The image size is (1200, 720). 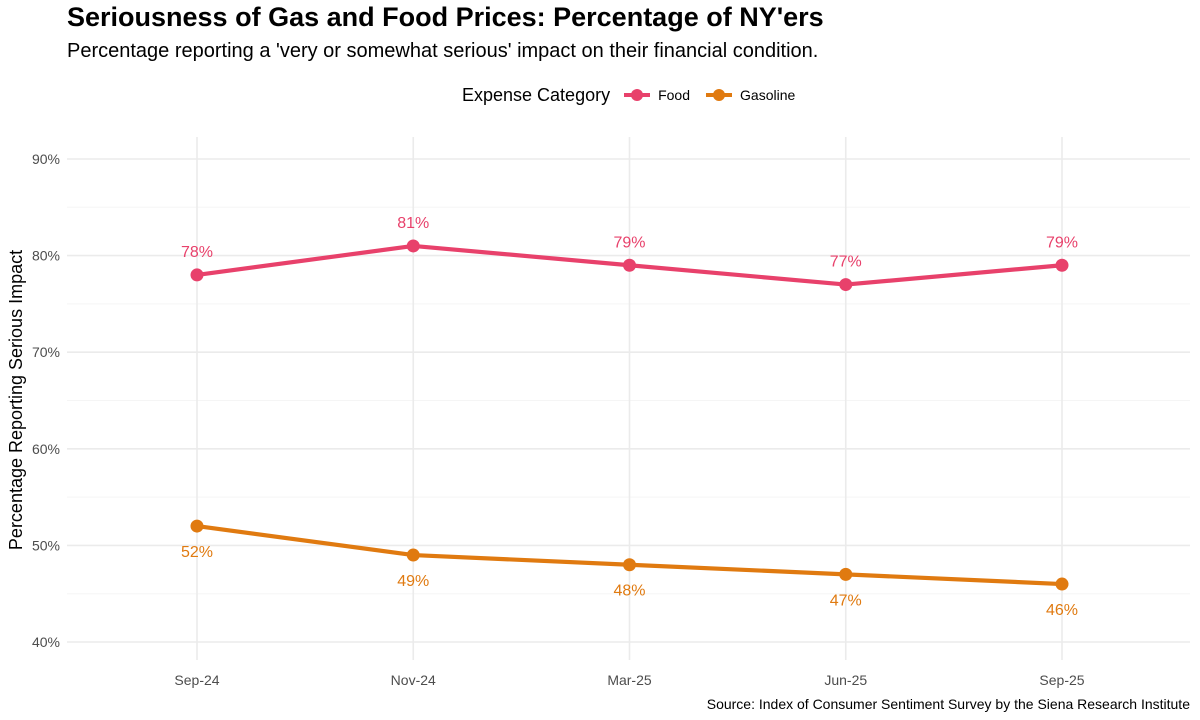 What do you see at coordinates (46, 545) in the screenshot?
I see `y-tick-label: 50%` at bounding box center [46, 545].